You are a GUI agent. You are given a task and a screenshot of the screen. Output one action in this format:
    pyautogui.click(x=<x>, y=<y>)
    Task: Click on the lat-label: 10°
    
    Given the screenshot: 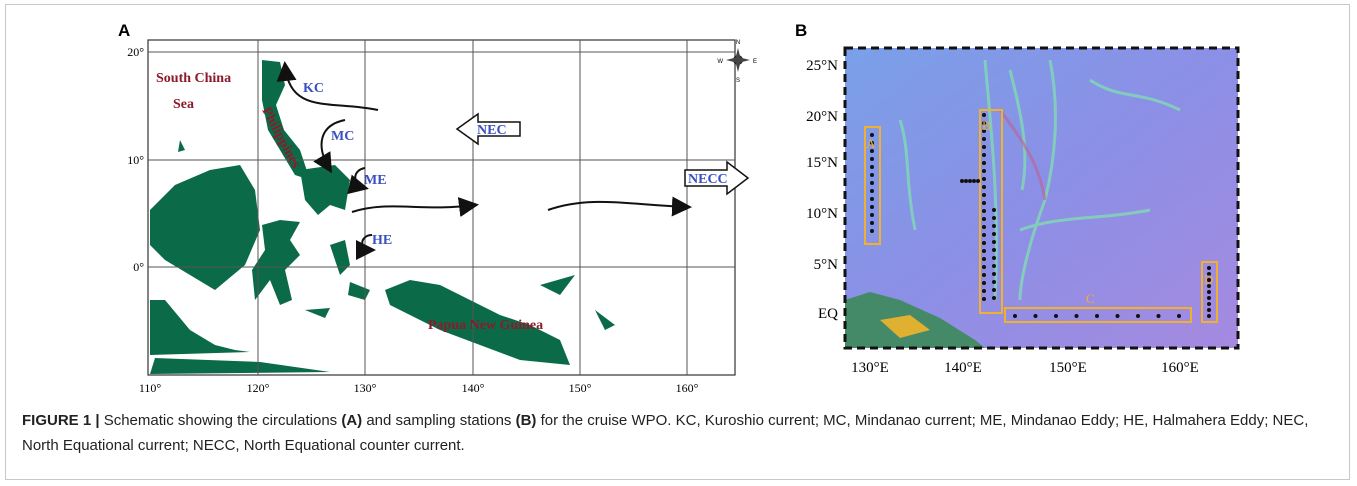 What is the action you would take?
    pyautogui.click(x=135, y=160)
    